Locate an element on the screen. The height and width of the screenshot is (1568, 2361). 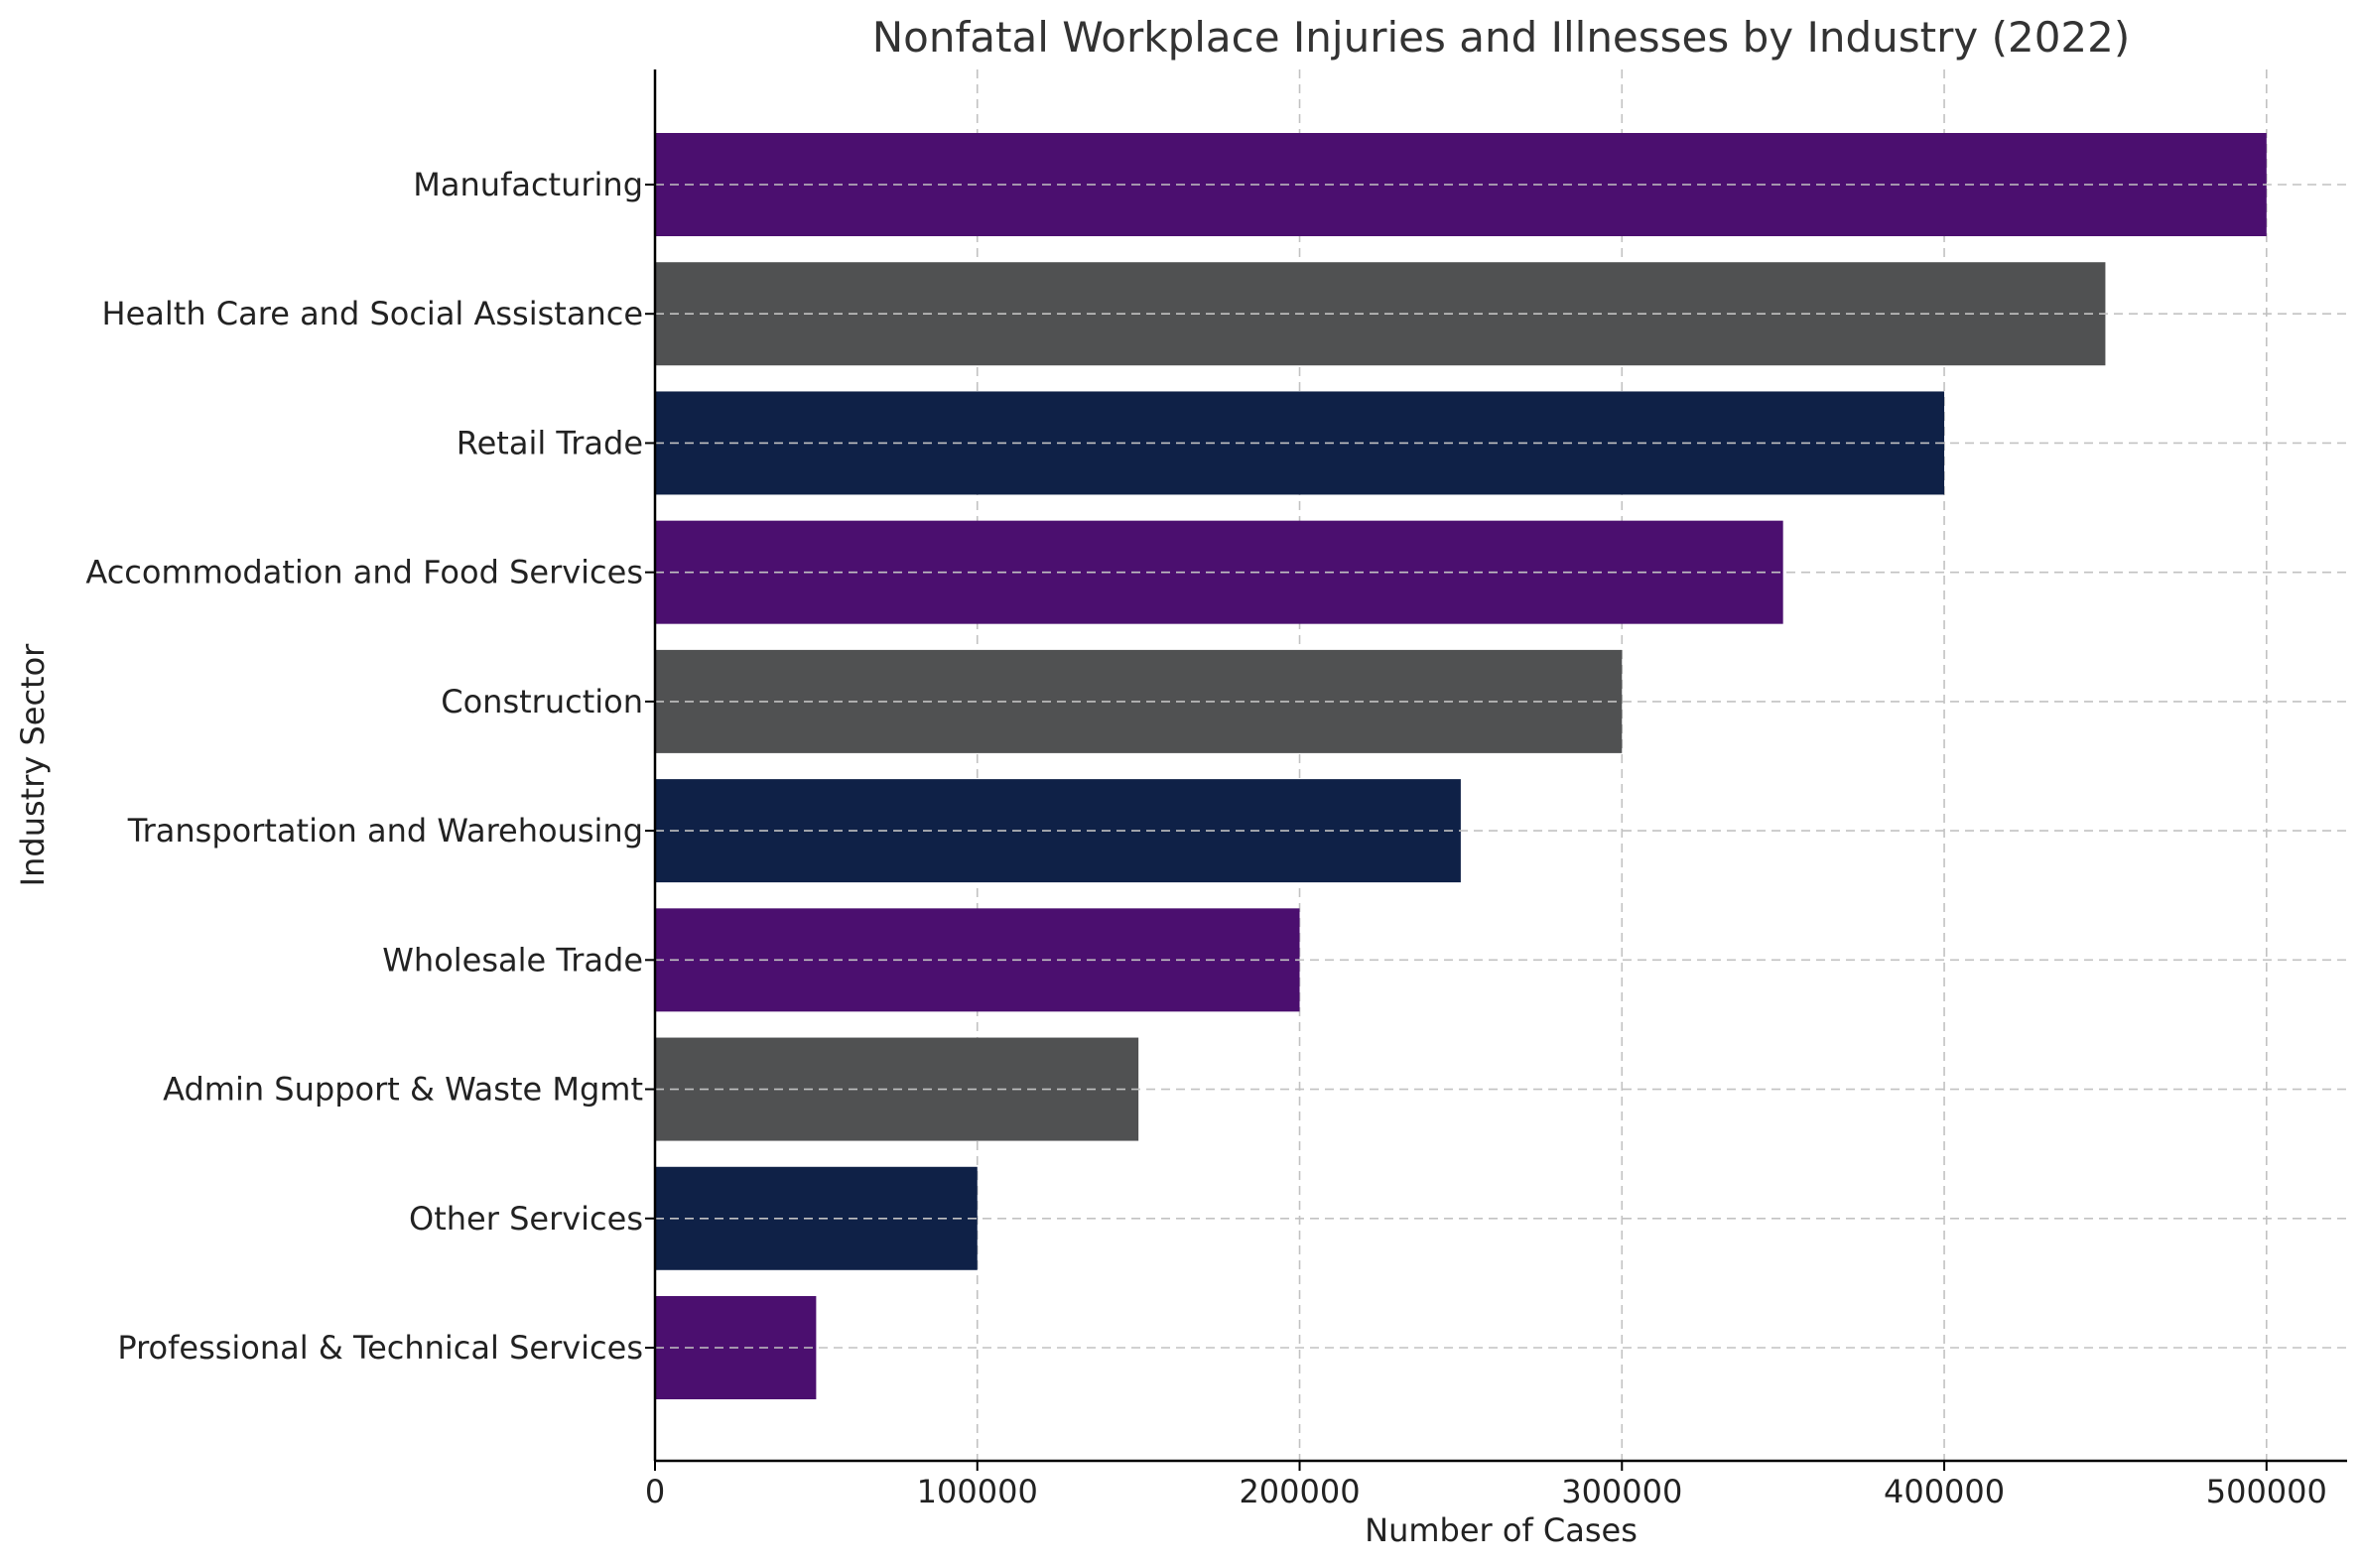
y-tick-label: Accommodation and Food Services is located at coordinates (364, 572).